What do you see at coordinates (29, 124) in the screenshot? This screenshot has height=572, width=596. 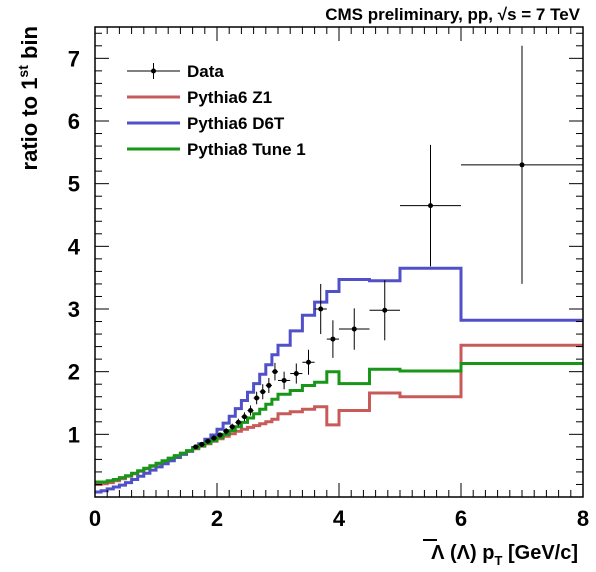 I see `y-axis-label-main: ratio to 1` at bounding box center [29, 124].